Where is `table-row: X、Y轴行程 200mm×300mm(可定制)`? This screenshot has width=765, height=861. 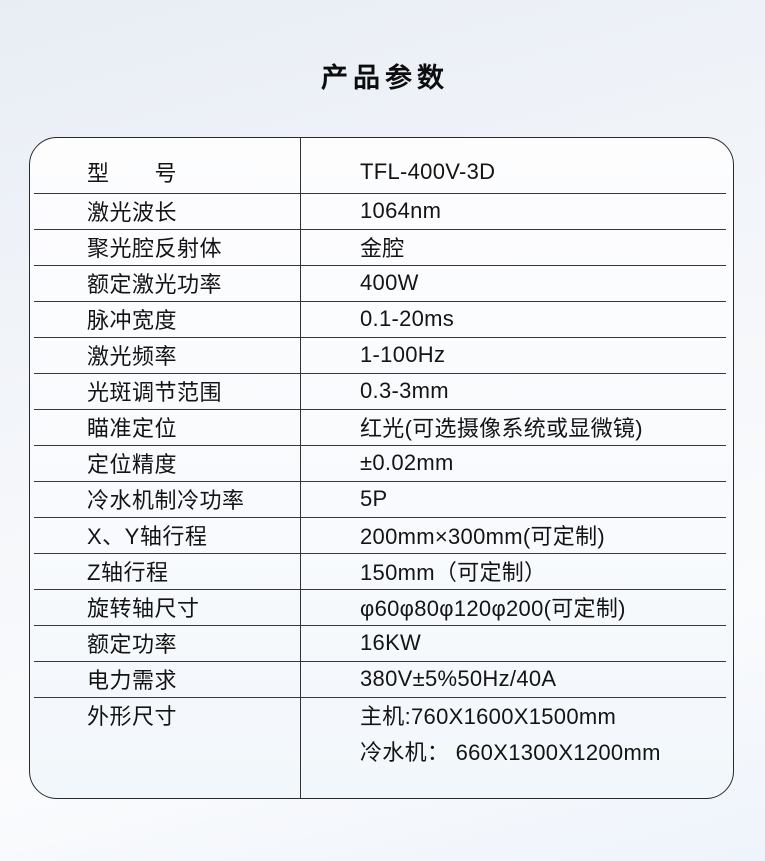 table-row: X、Y轴行程 200mm×300mm(可定制) is located at coordinates (381, 535).